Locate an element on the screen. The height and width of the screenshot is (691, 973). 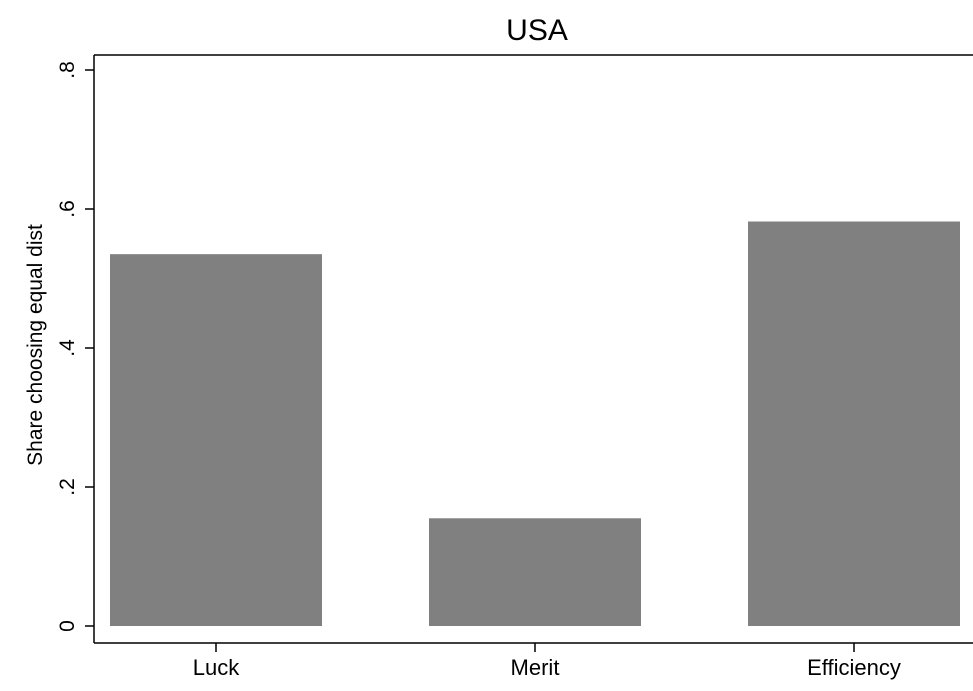
bar-efficiency is located at coordinates (854, 423).